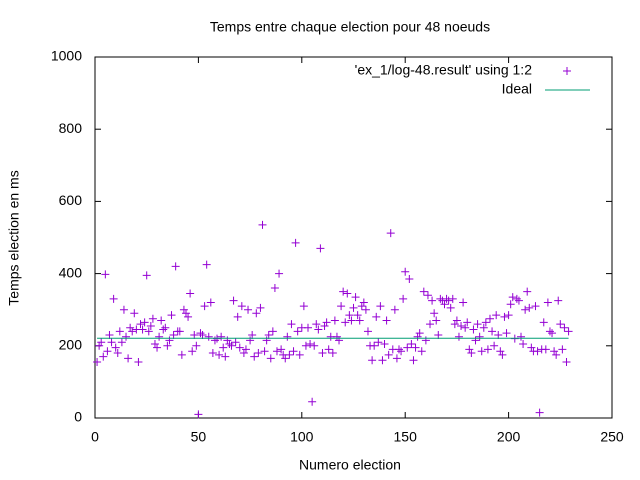  Describe the element at coordinates (78, 417) in the screenshot. I see `y-tick-label: 0` at that location.